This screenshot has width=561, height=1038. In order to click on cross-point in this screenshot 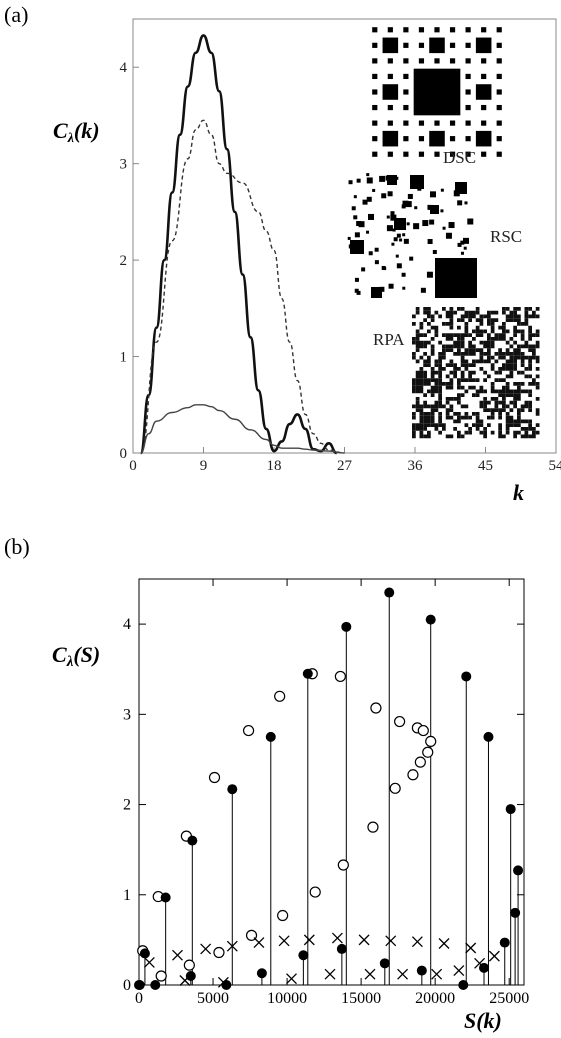, I will do `click(259, 943)`.